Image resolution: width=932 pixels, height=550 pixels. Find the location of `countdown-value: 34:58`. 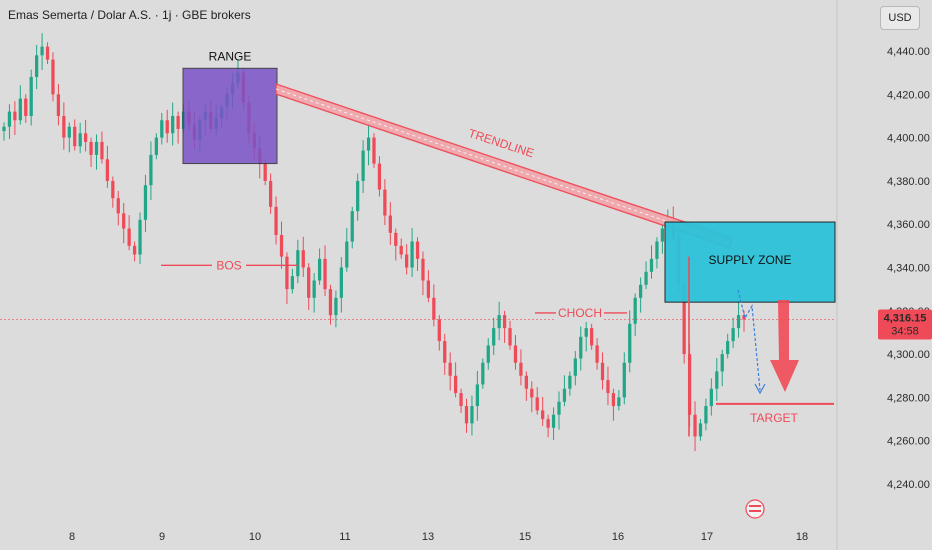

countdown-value: 34:58 is located at coordinates (905, 331).